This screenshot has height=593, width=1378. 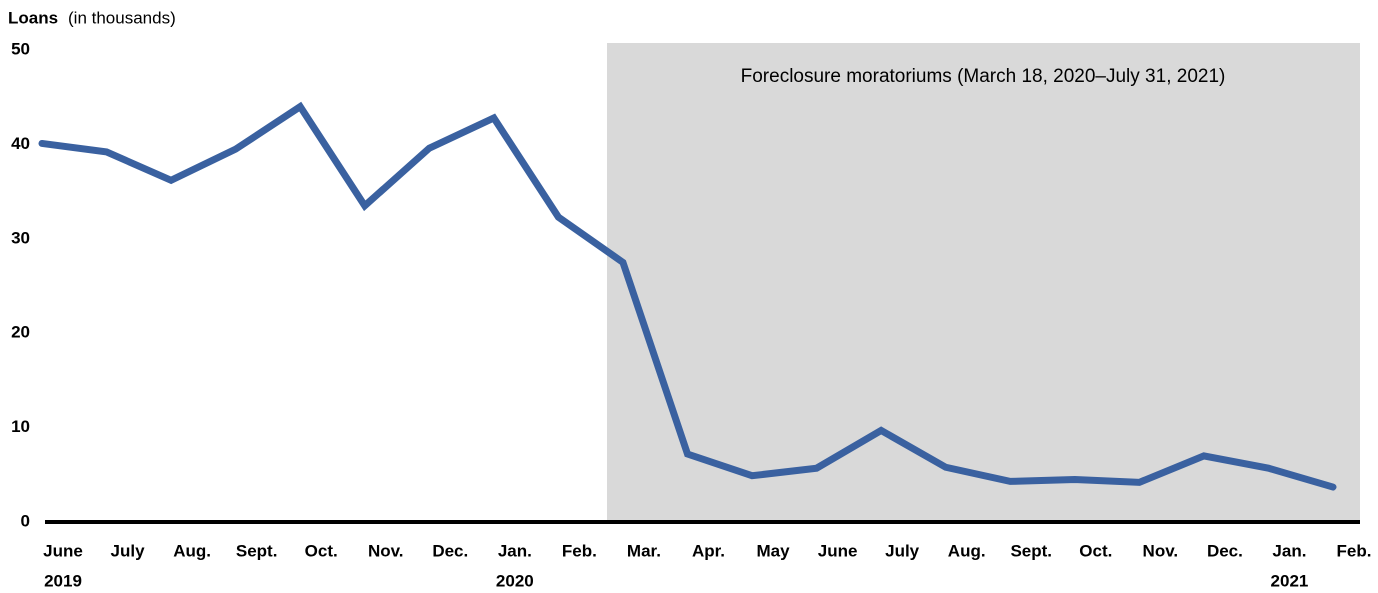 I want to click on year-label: 2021, so click(x=1290, y=580).